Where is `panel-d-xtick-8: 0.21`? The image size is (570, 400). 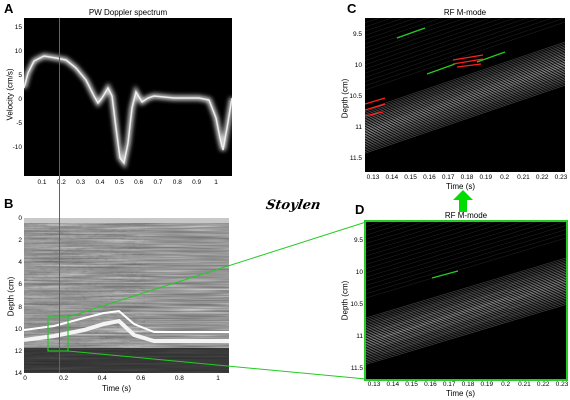
panel-d-xtick-8: 0.21 is located at coordinates (524, 384).